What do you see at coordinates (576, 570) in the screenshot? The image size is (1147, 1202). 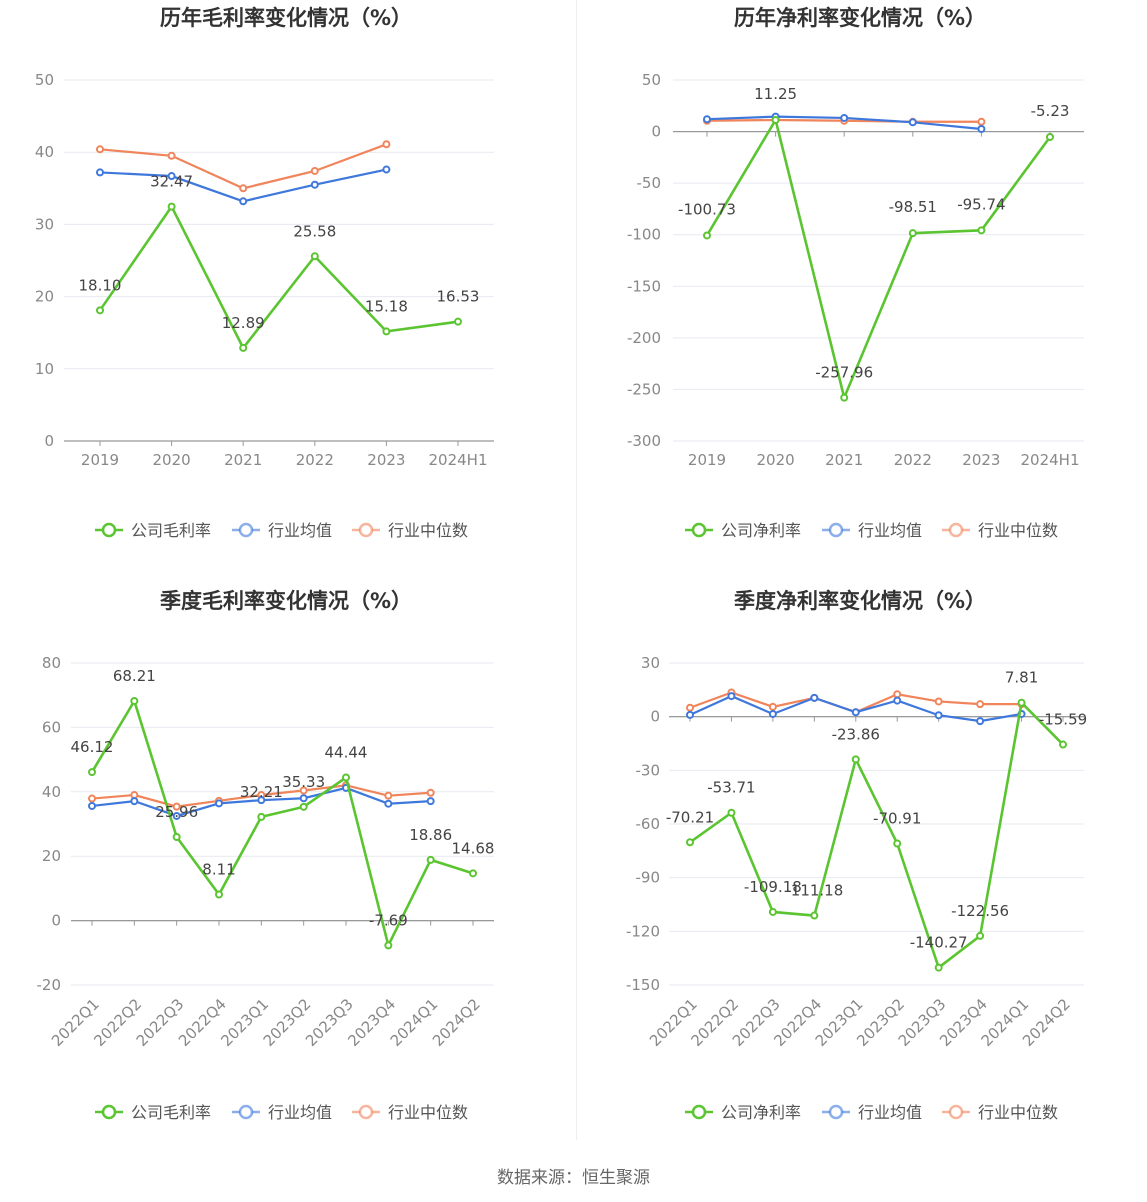 I see `panel-divider` at bounding box center [576, 570].